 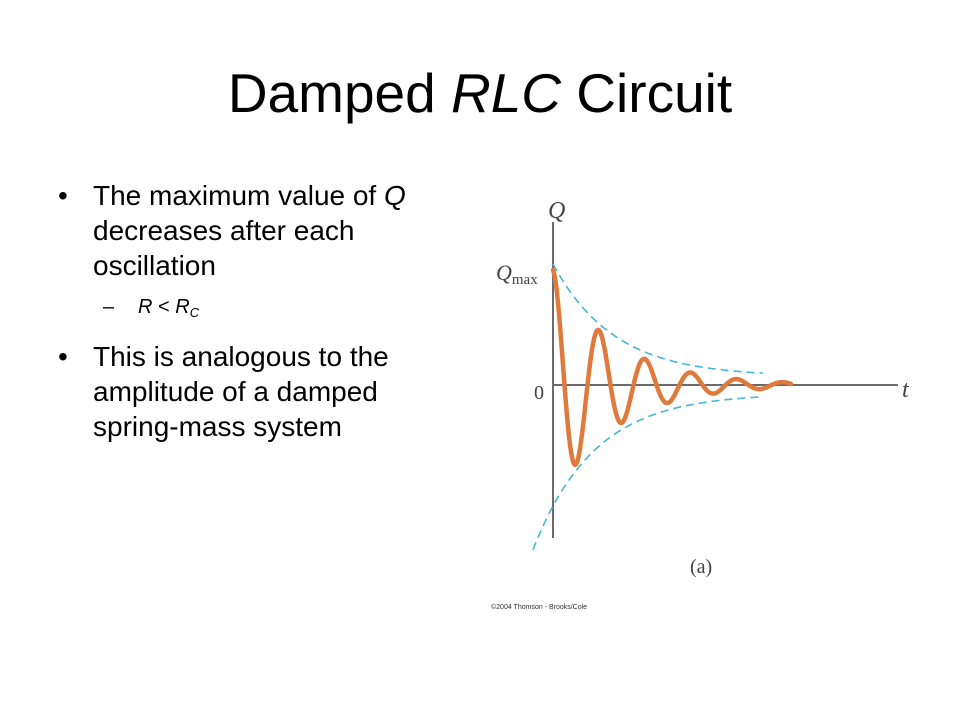 I want to click on zero-label: 0, so click(x=539, y=393).